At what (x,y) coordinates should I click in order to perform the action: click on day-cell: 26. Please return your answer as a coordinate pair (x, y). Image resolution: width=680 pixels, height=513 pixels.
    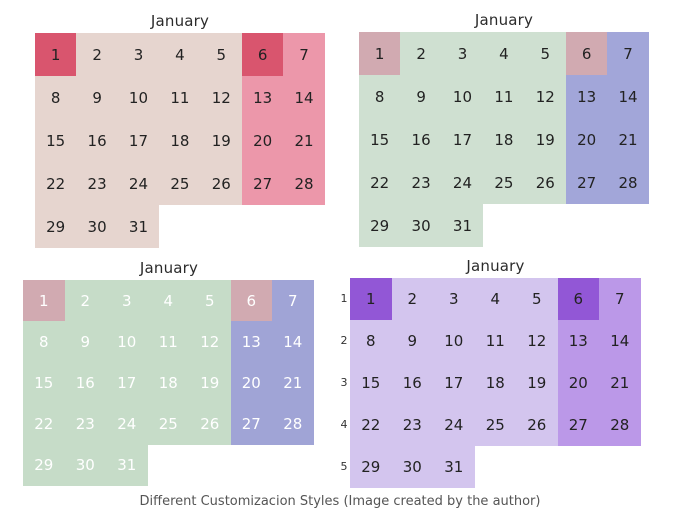
    Looking at the image, I should click on (537, 425).